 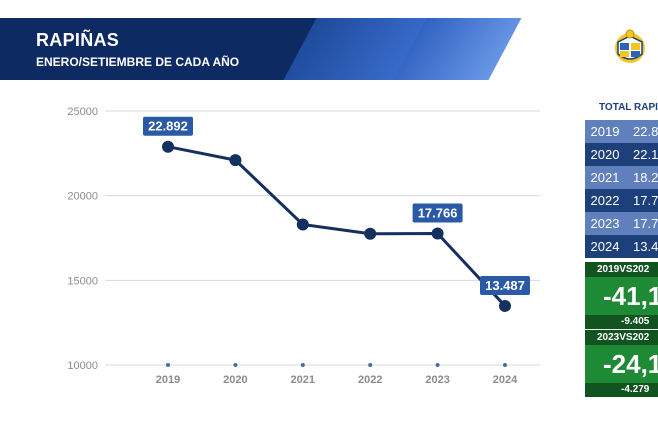 I want to click on x-tick-label: 2019, so click(x=168, y=380).